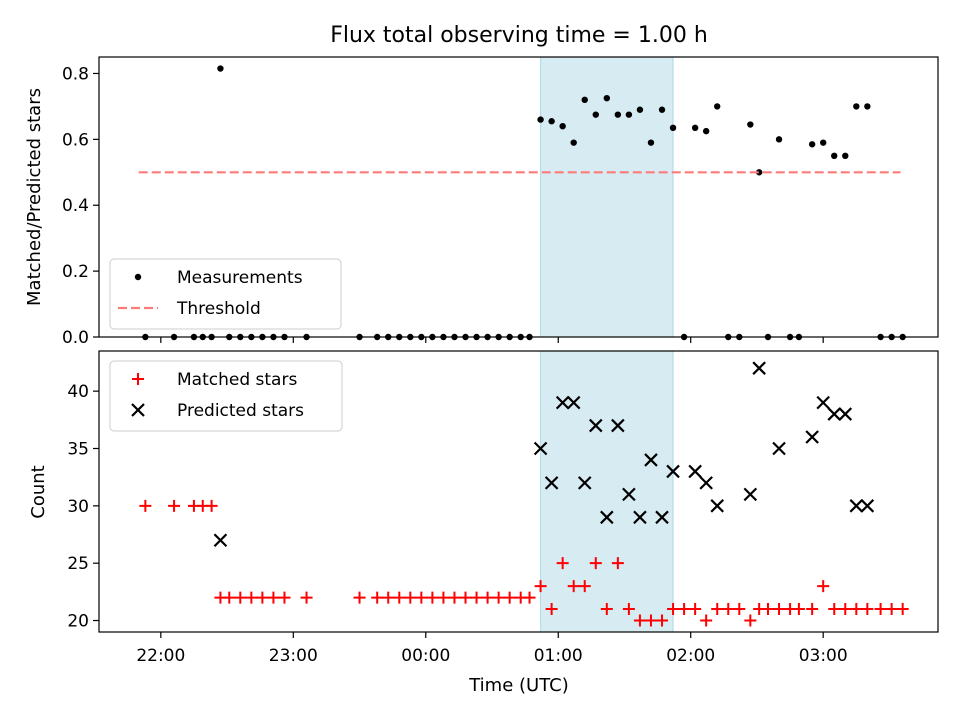 This screenshot has width=960, height=725. I want to click on top-y-tick-label: 0.4, so click(75, 206).